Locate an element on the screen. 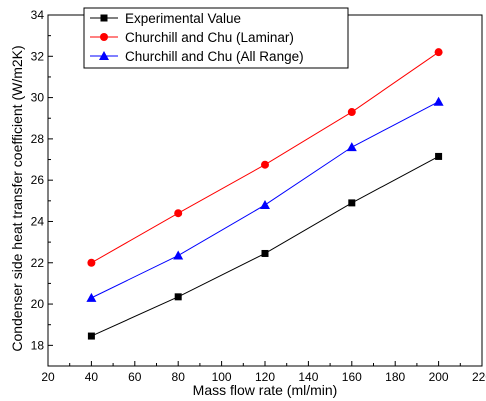 The width and height of the screenshot is (486, 401). x-tick-label: 60 is located at coordinates (135, 377).